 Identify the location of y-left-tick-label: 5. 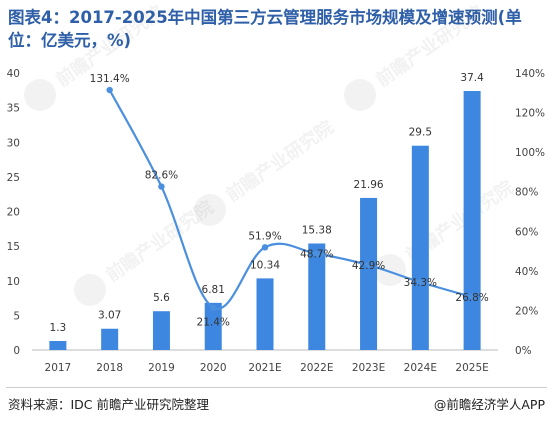
(16, 316).